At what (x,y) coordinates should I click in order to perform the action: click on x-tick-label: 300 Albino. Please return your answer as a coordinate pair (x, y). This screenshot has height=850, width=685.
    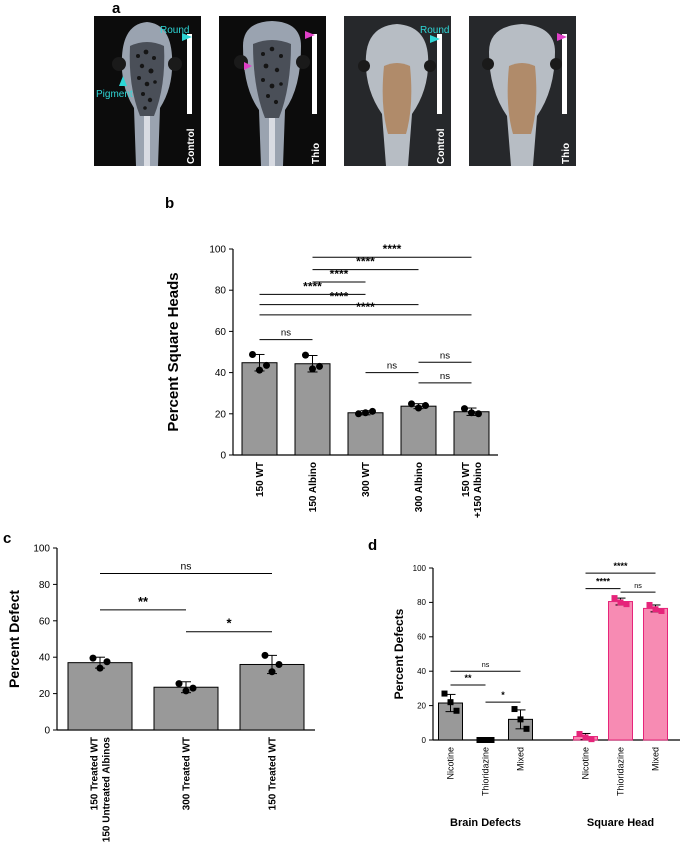
    Looking at the image, I should click on (419, 487).